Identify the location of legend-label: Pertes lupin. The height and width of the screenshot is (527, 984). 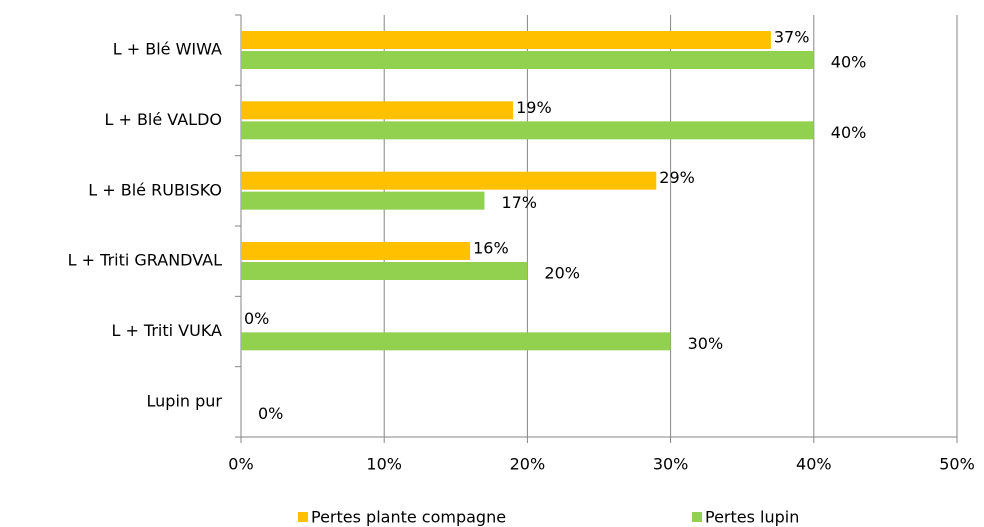
(752, 517).